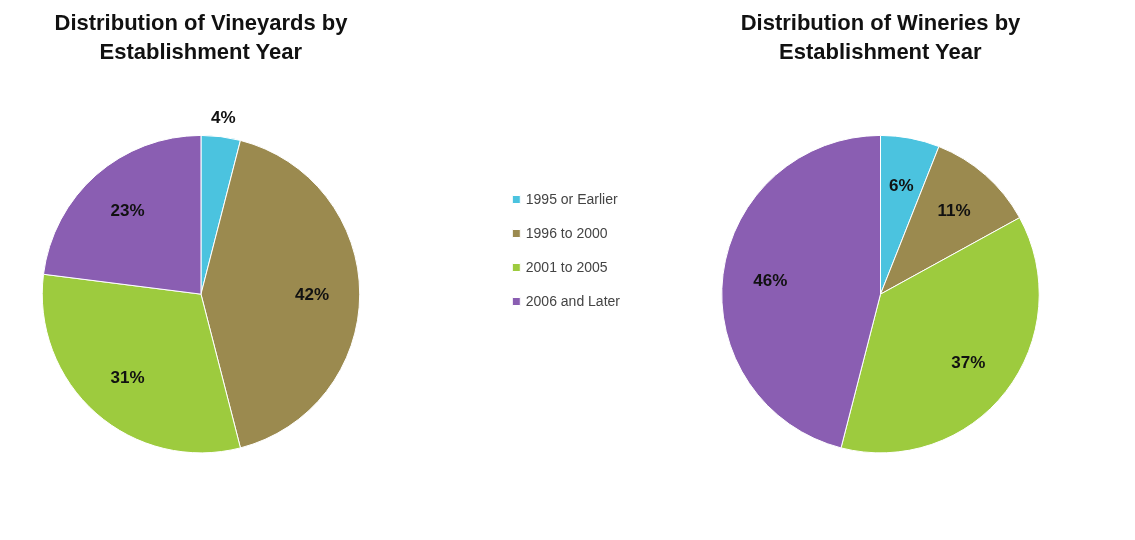 The image size is (1135, 540). I want to click on legend-label: 1995 or Earlier, so click(571, 199).